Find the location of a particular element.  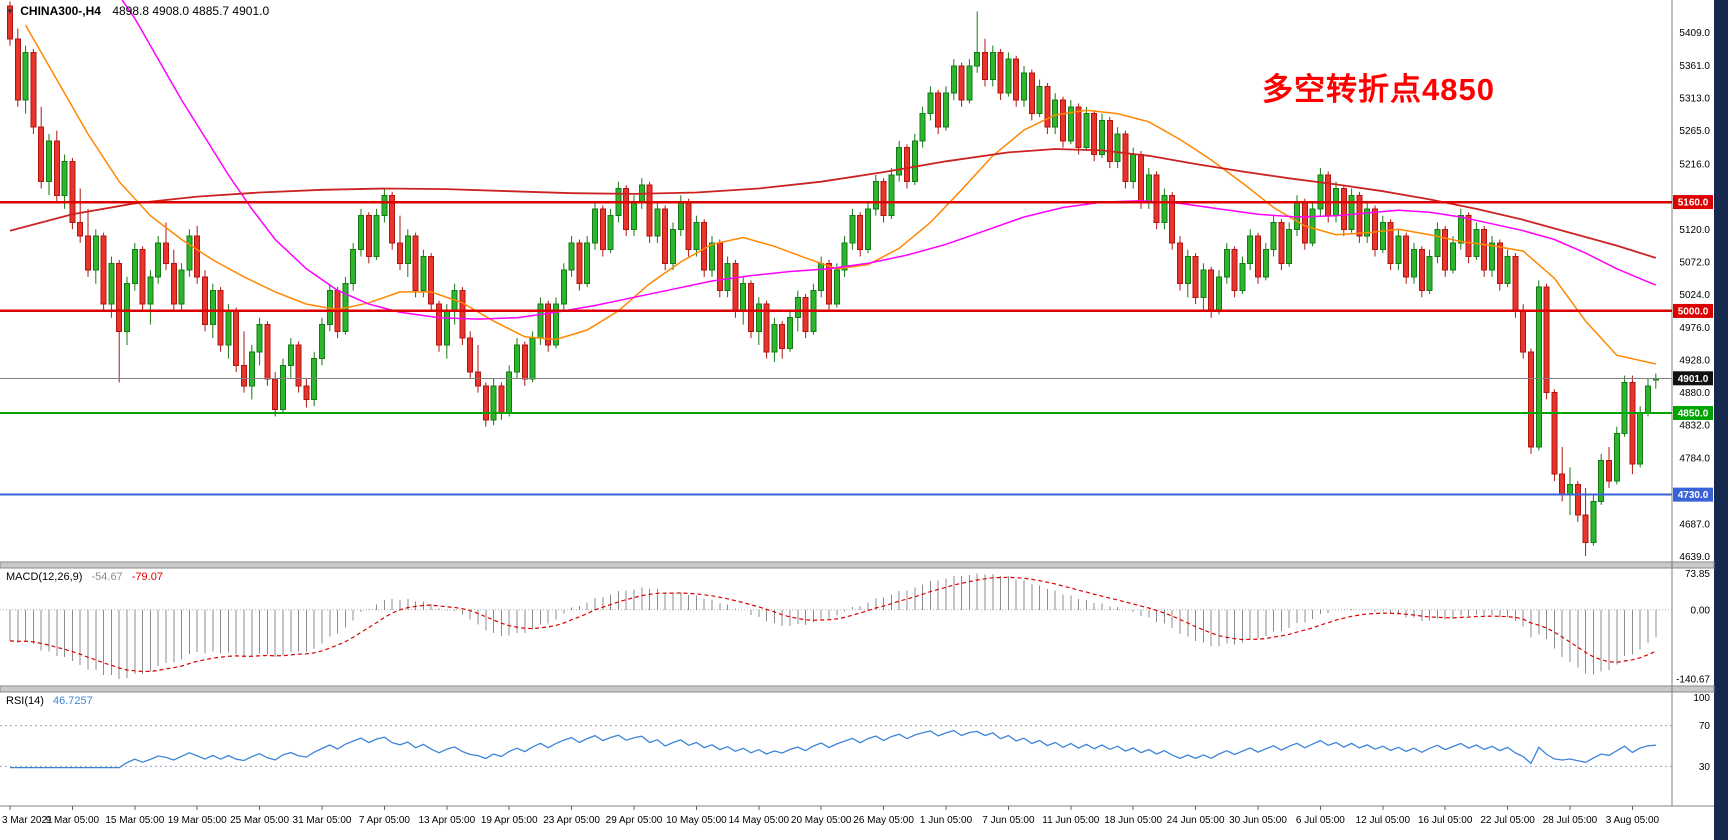

time-axis-label: 14 May 05:00 is located at coordinates (758, 820).